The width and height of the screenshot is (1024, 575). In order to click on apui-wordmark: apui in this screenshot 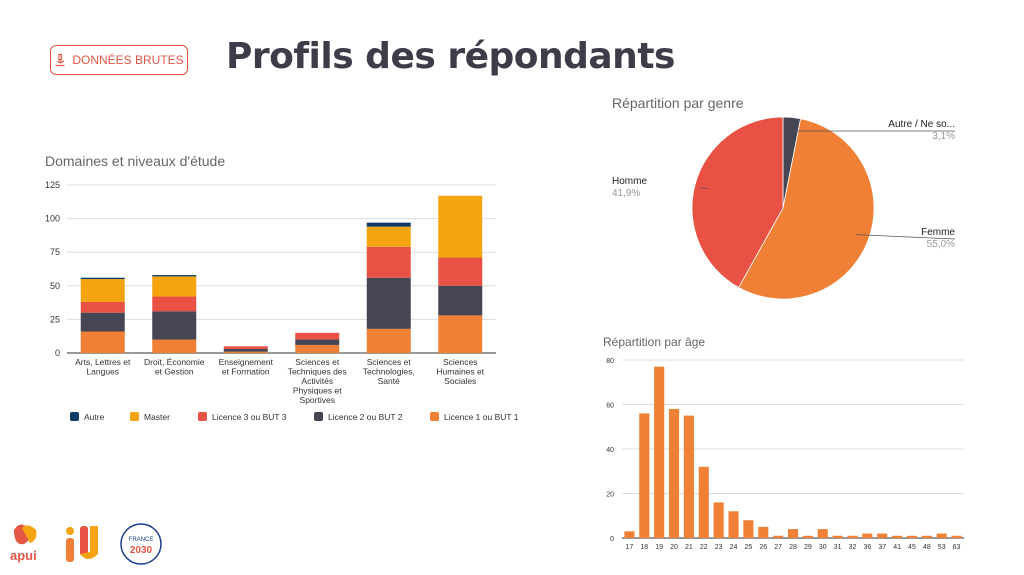, I will do `click(23, 555)`.